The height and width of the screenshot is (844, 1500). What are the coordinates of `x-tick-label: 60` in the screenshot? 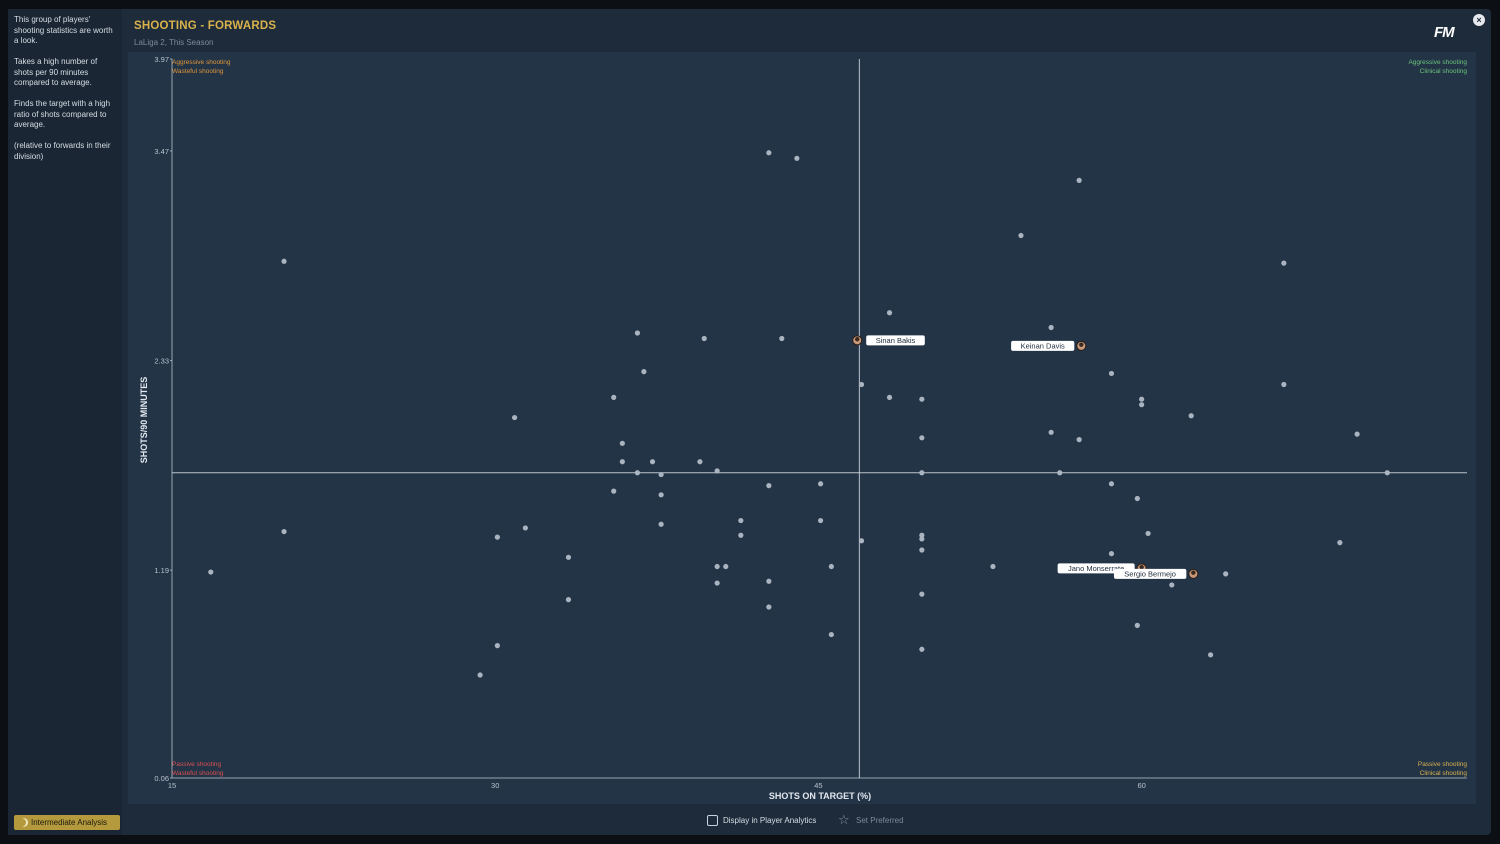 It's located at (1141, 785).